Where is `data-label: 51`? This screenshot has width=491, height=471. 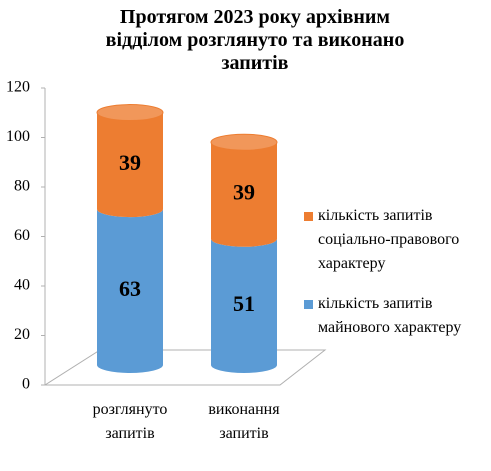 data-label: 51 is located at coordinates (244, 303).